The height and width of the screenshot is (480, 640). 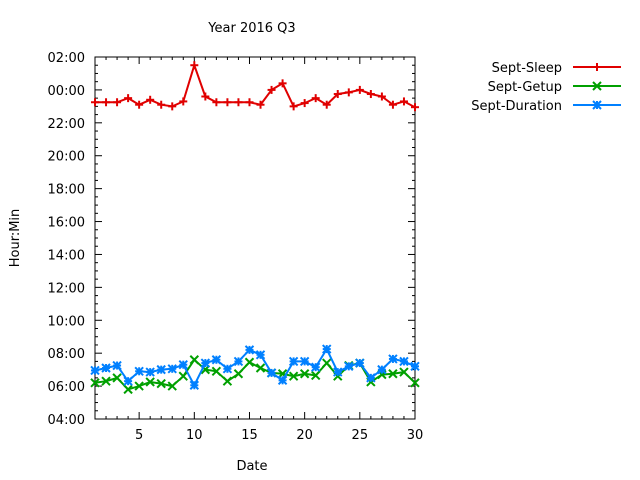 I want to click on legend-label: Sept-Duration, so click(x=516, y=106).